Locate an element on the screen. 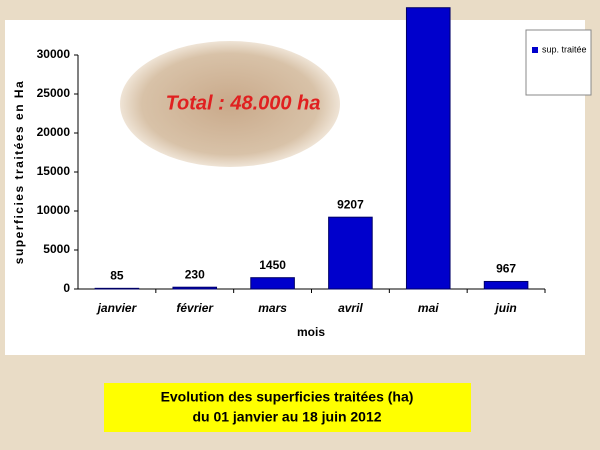 The height and width of the screenshot is (450, 600). annotation-photo is located at coordinates (230, 104).